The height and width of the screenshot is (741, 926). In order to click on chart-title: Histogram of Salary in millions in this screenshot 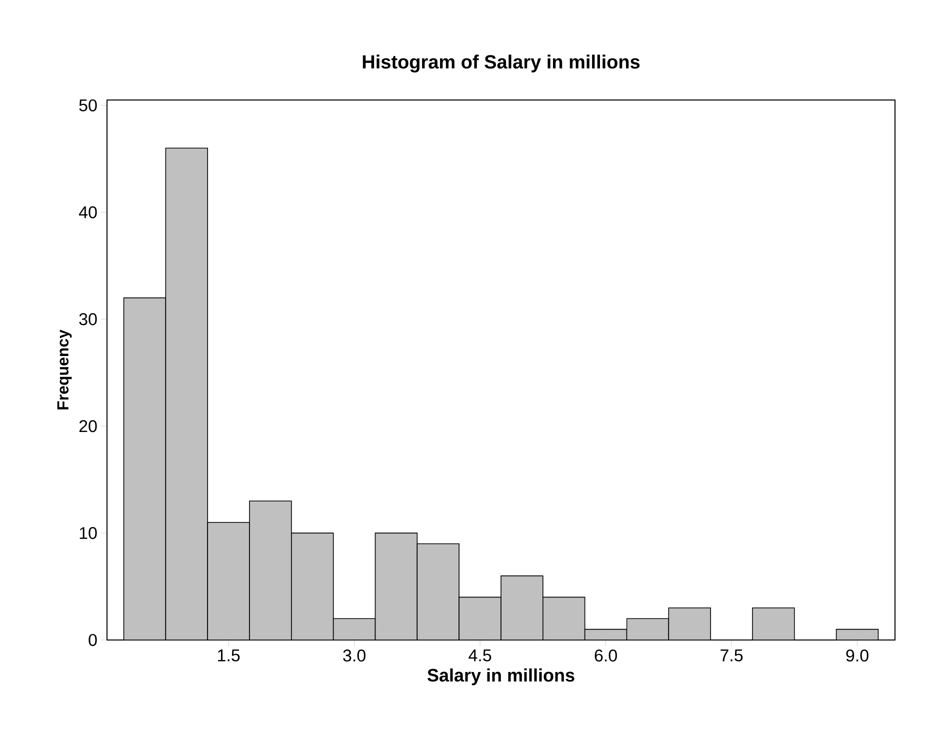, I will do `click(501, 63)`.